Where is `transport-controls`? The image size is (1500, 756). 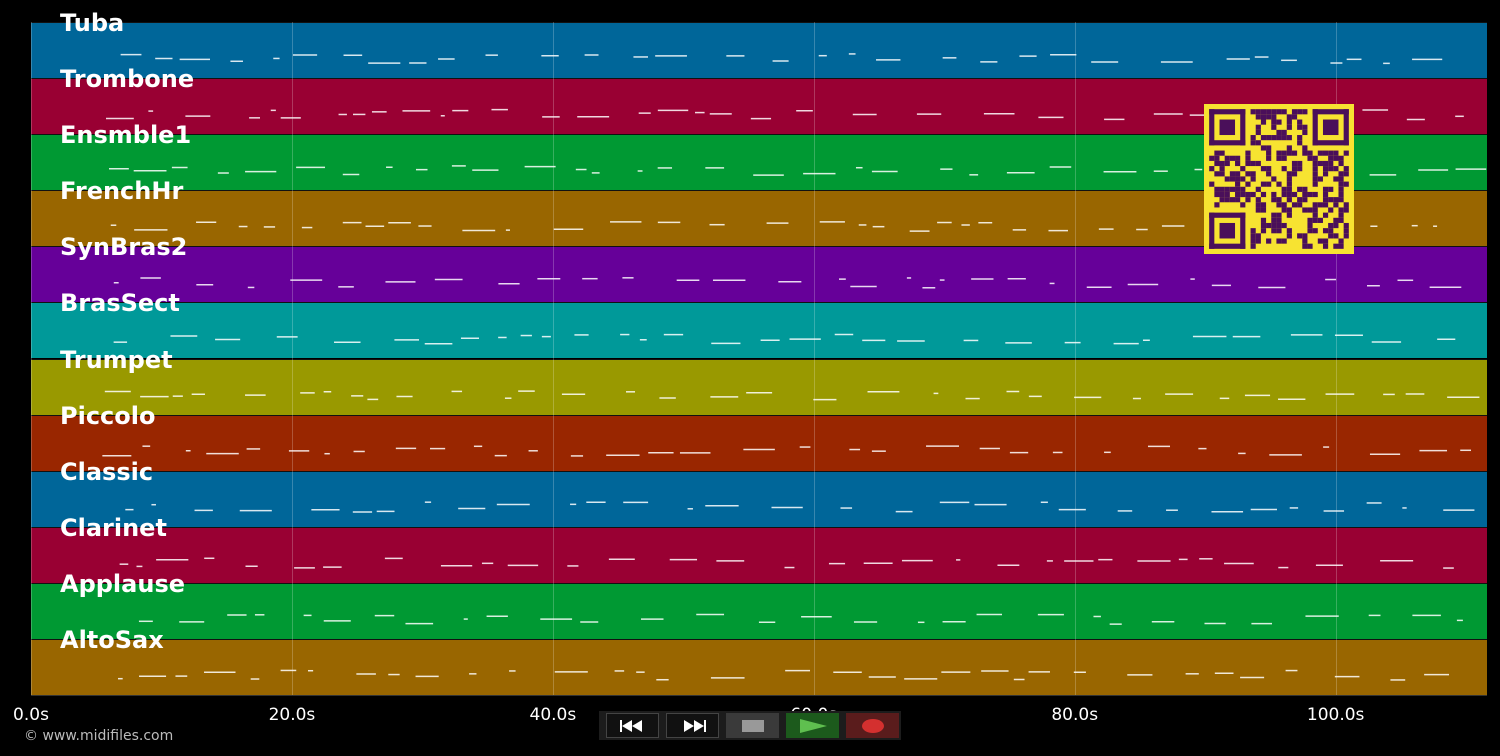 transport-controls is located at coordinates (750, 725).